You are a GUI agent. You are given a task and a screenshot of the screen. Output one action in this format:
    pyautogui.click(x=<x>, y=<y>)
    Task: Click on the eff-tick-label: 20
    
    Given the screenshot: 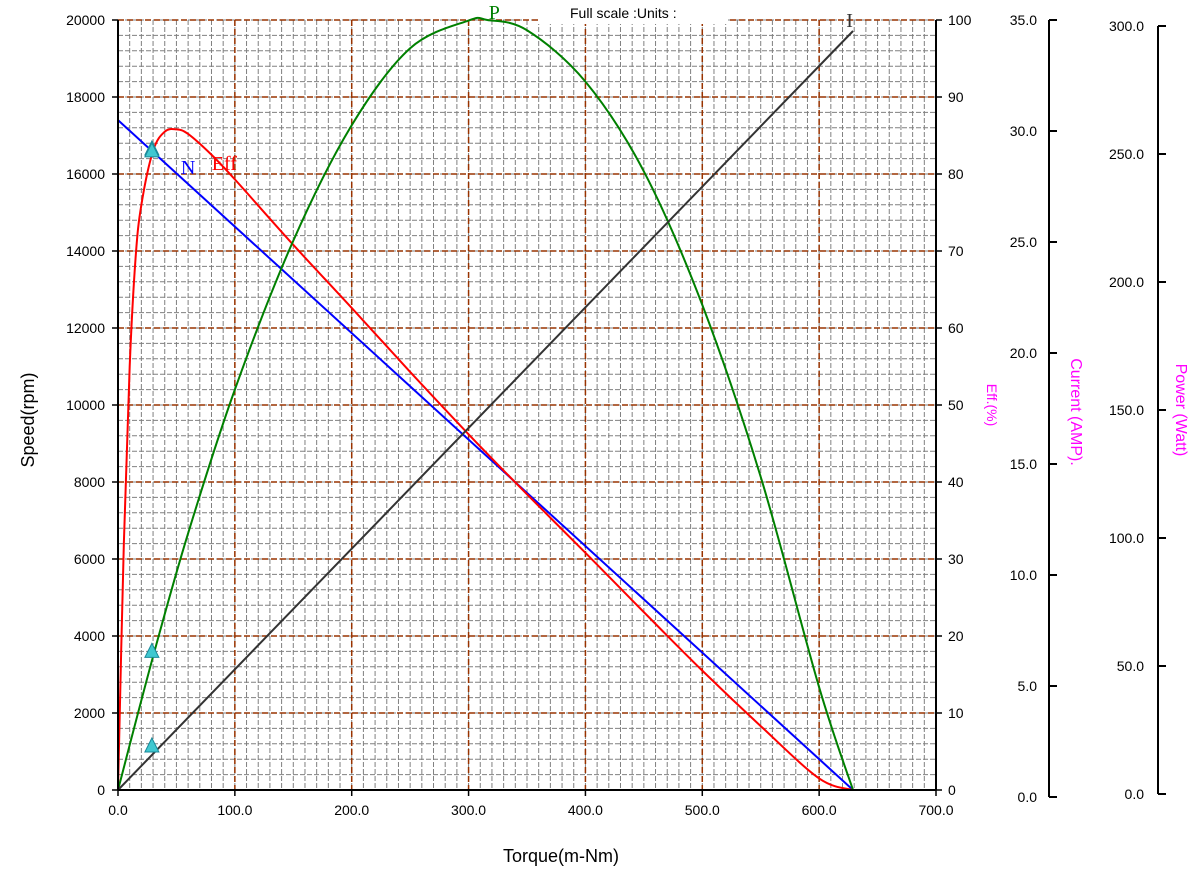 What is the action you would take?
    pyautogui.click(x=956, y=636)
    